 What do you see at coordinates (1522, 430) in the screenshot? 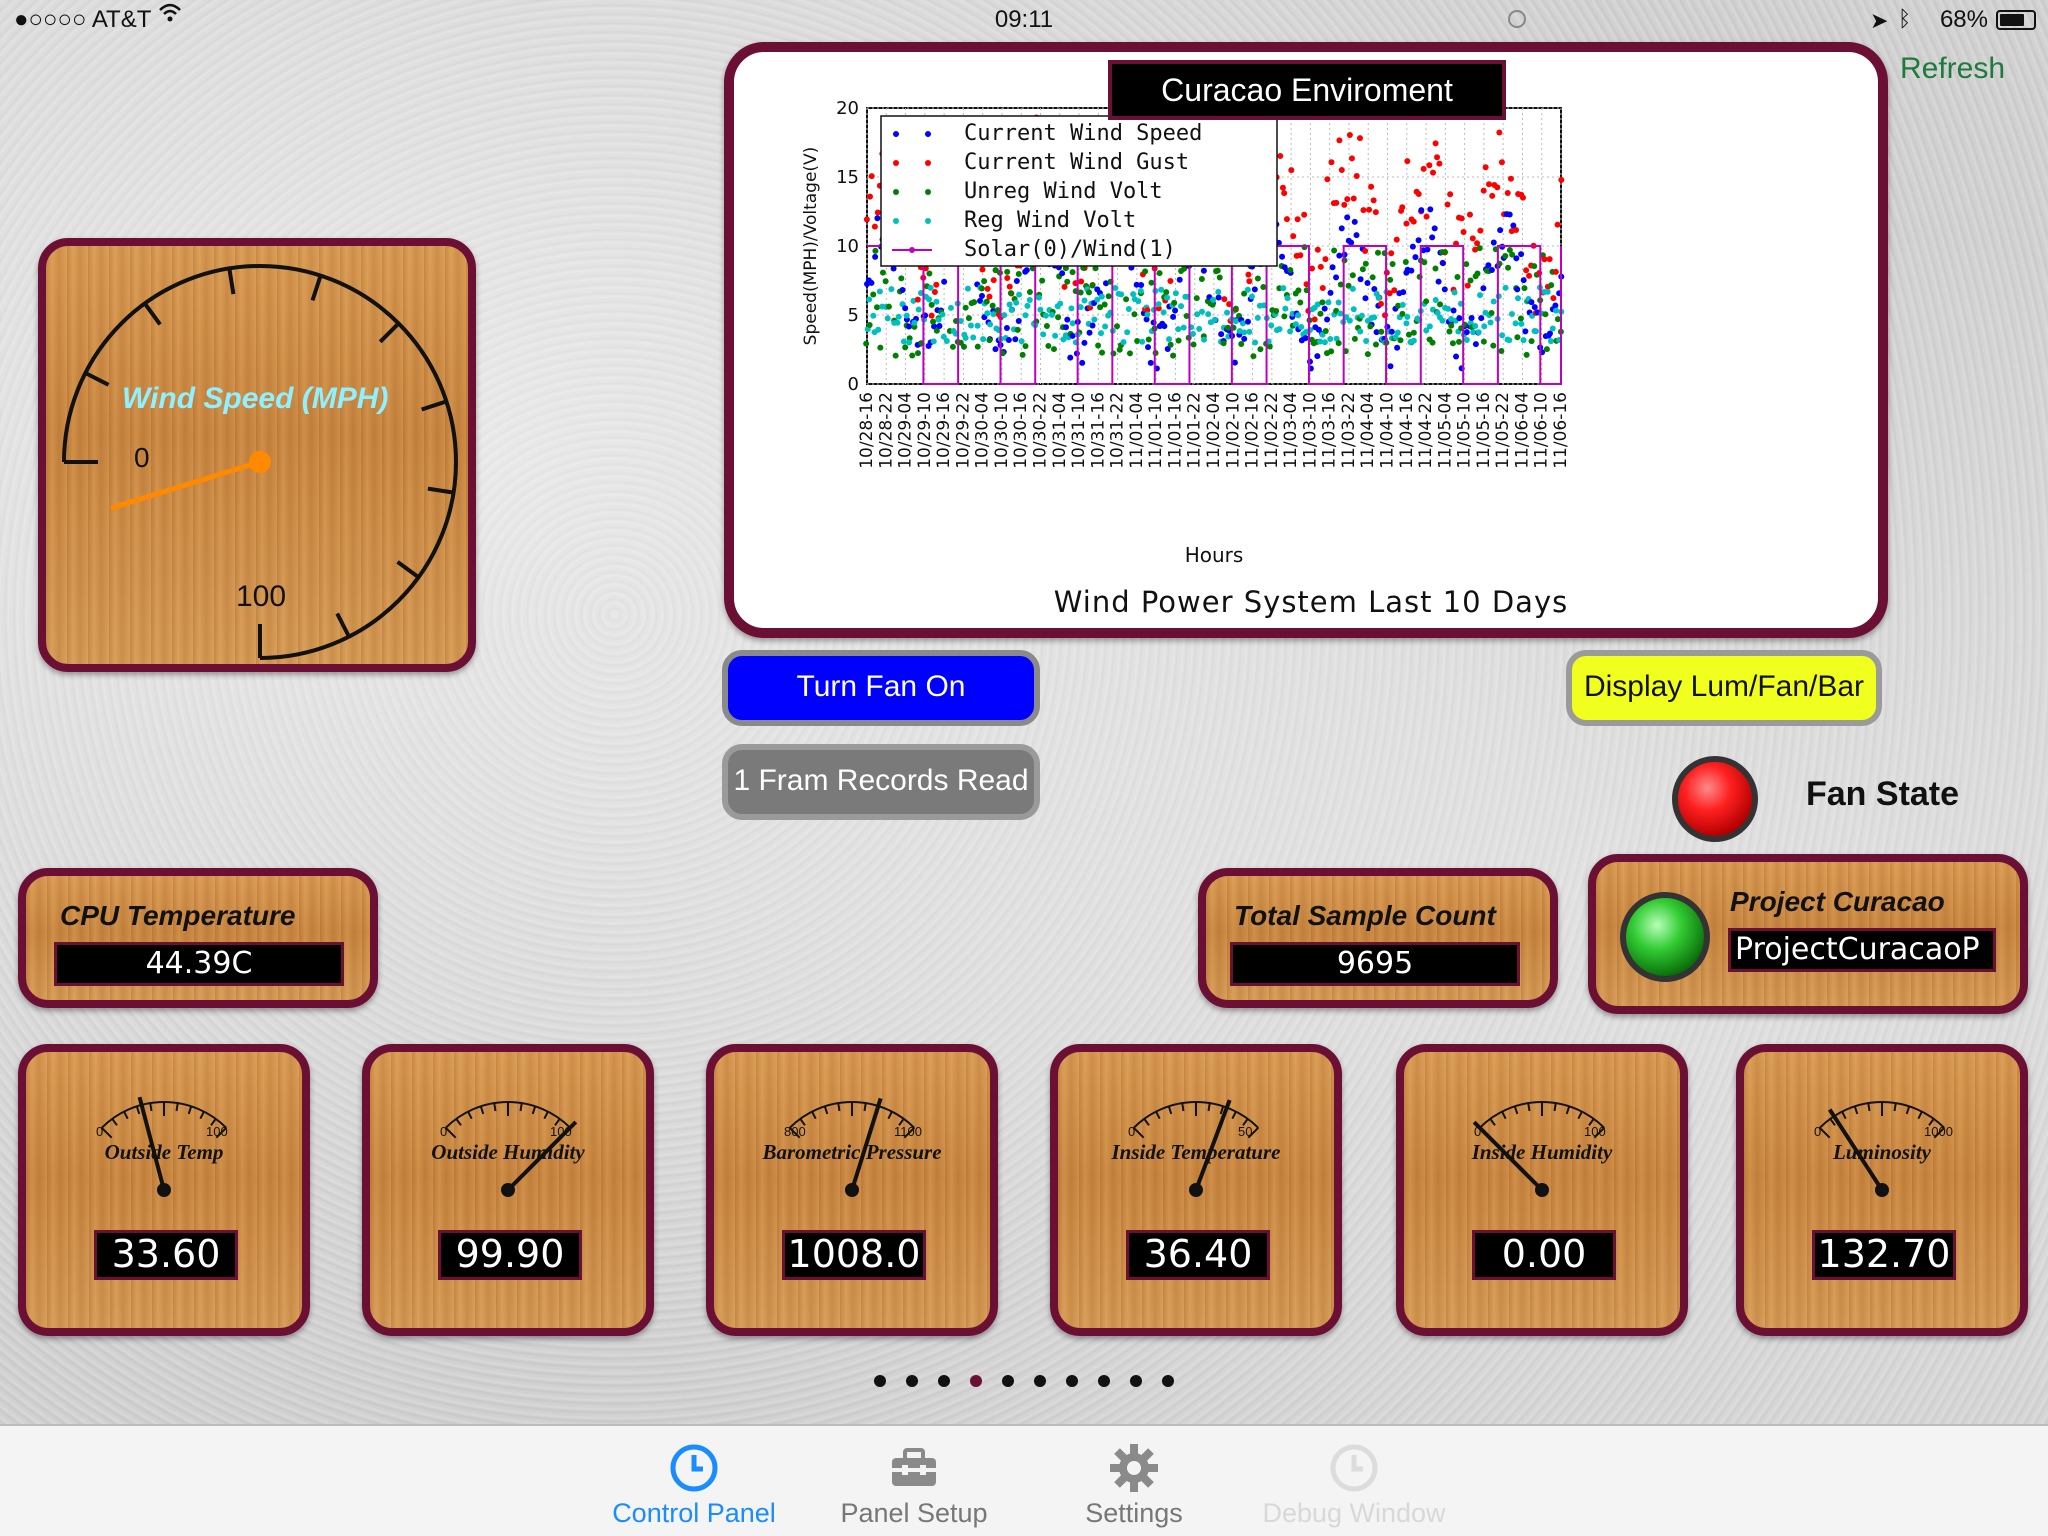
I see `x-tick-label: 11/06-04` at bounding box center [1522, 430].